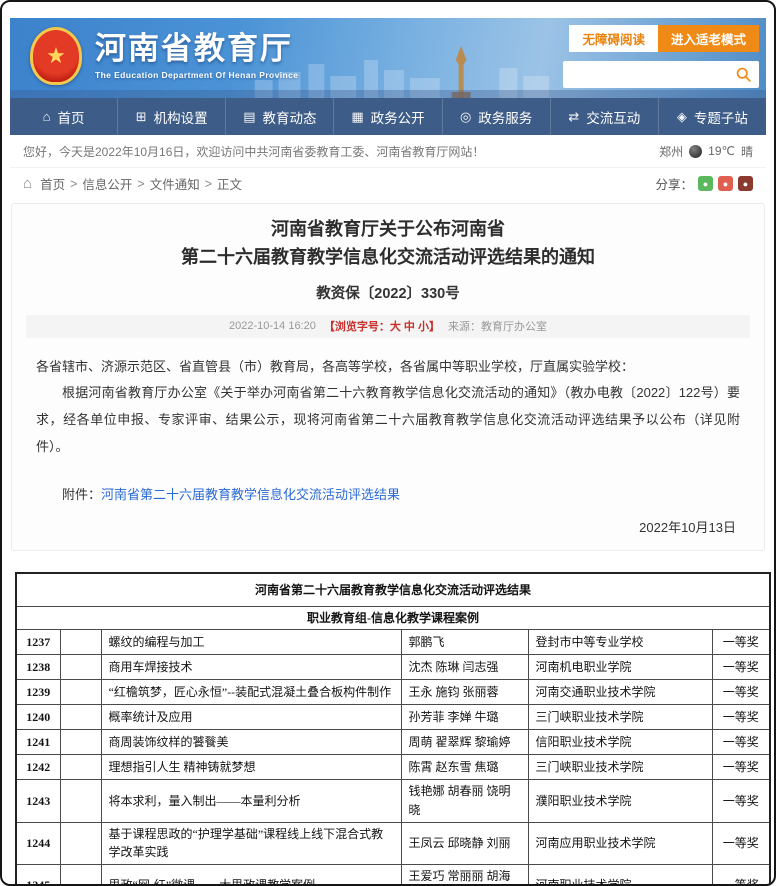  What do you see at coordinates (687, 528) in the screenshot?
I see `doc-date: 2022年10月13日` at bounding box center [687, 528].